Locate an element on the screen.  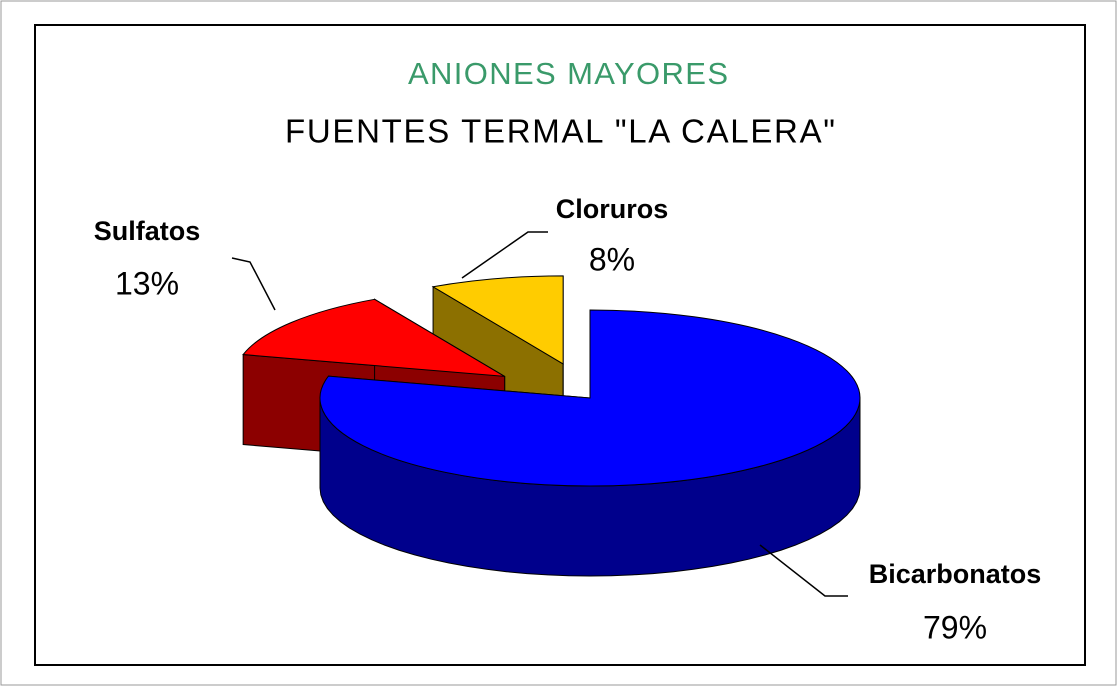
chart-title: ANIONES MAYORES is located at coordinates (568, 73).